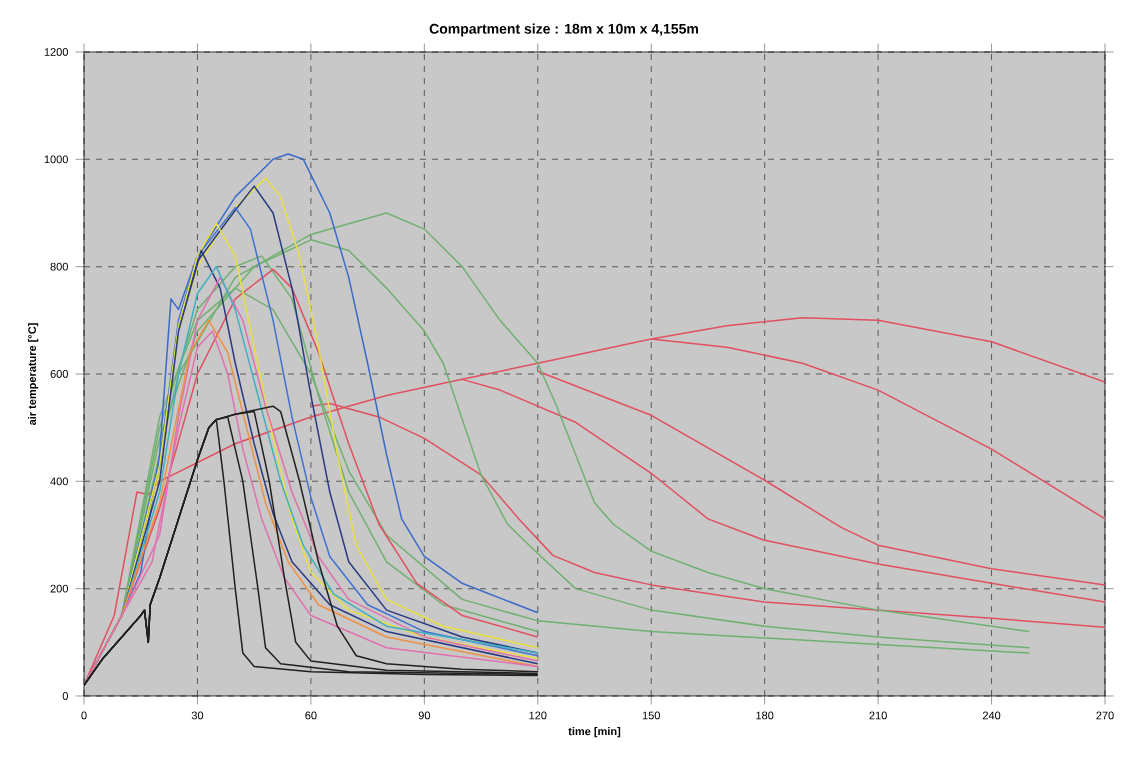 The image size is (1131, 758). I want to click on y-tick-label: 400, so click(59, 481).